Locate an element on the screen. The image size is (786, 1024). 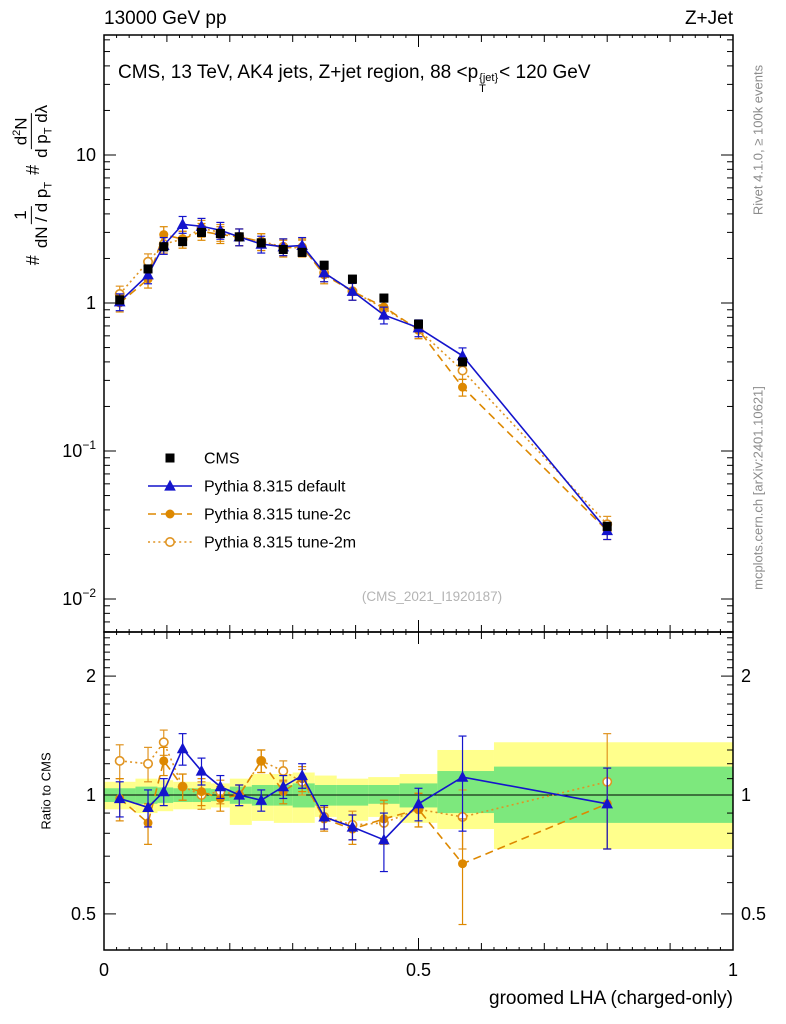
ylabel-hash-2: # is located at coordinates (32, 169).